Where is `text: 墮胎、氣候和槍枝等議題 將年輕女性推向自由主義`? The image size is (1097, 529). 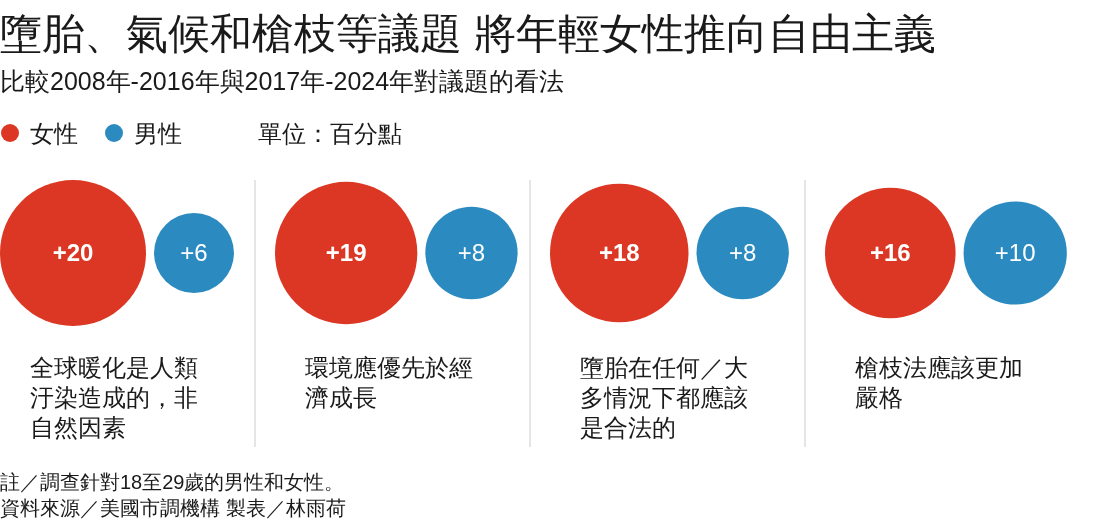 text: 墮胎、氣候和槍枝等議題 將年輕女性推向自由主義 is located at coordinates (468, 33).